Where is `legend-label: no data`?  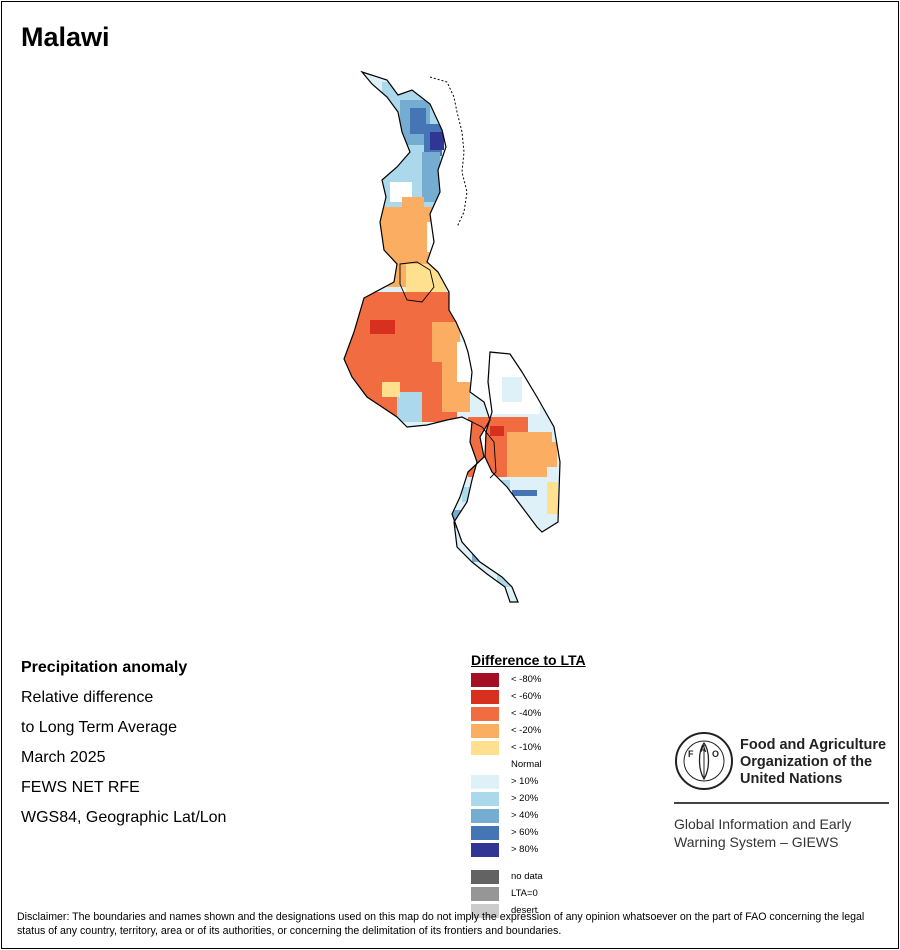 legend-label: no data is located at coordinates (527, 876).